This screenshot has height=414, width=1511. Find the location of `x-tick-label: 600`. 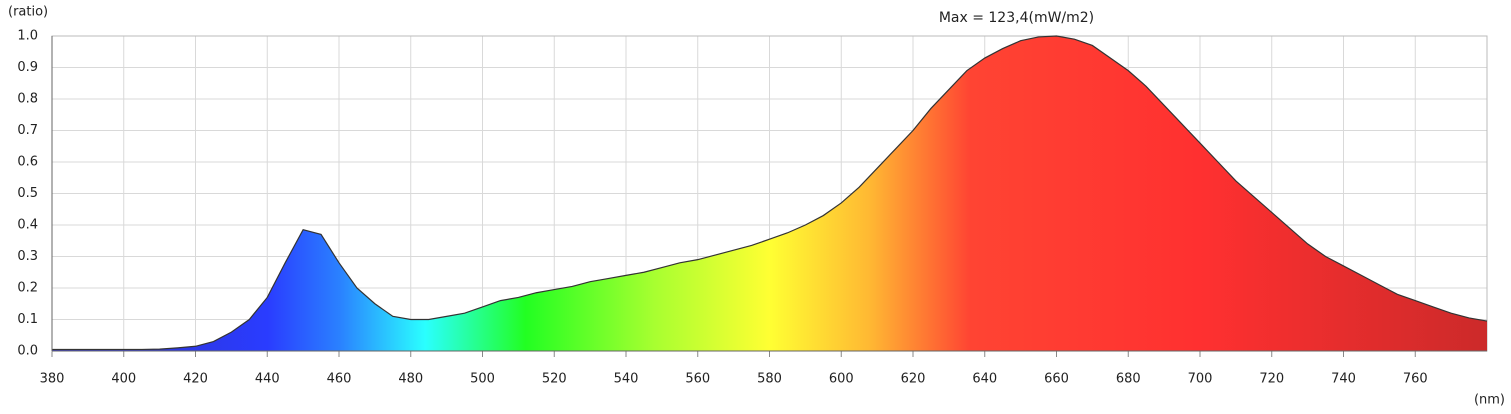

x-tick-label: 600 is located at coordinates (841, 379).